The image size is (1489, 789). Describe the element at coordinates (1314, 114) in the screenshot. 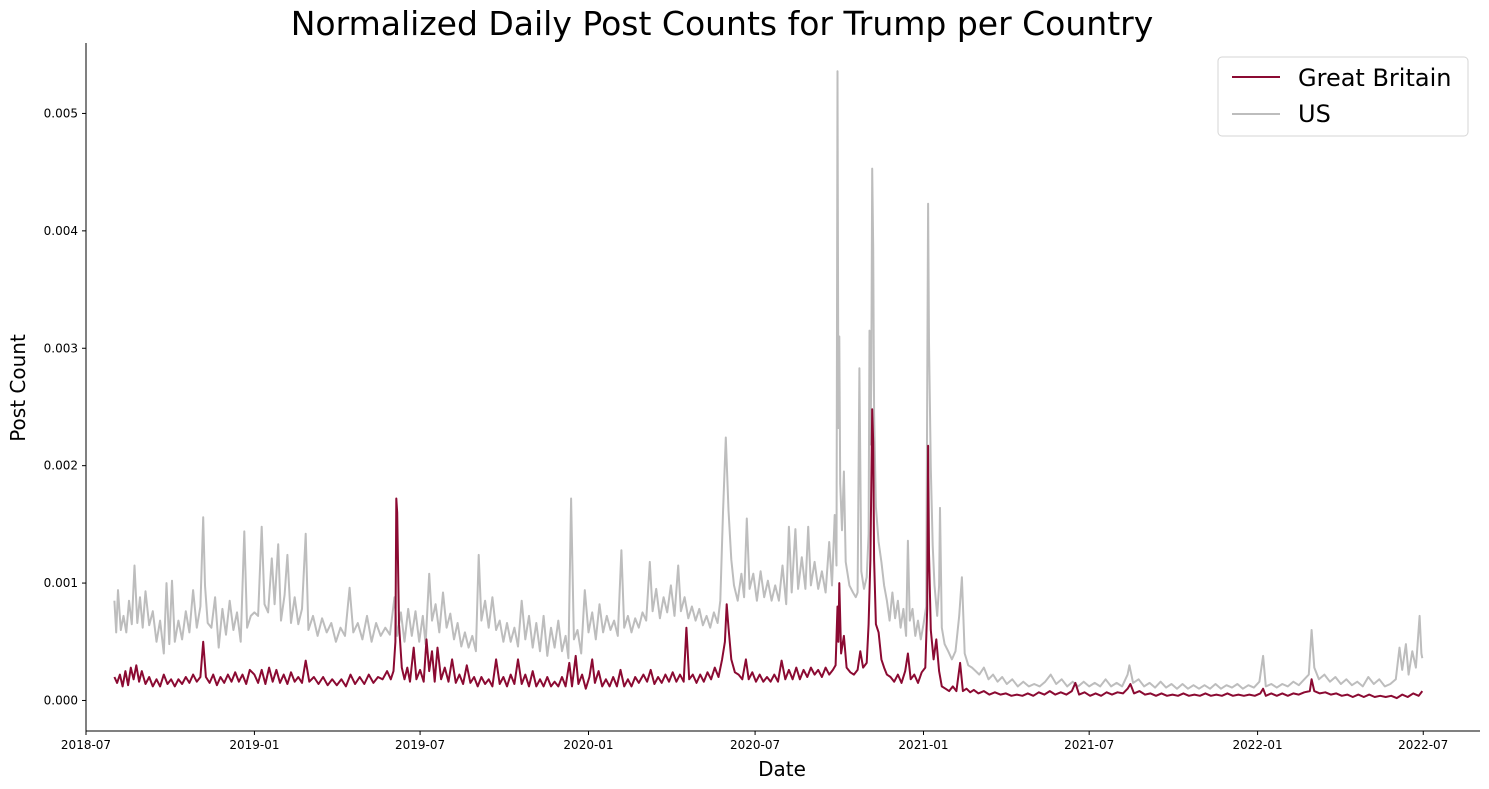

I see `legend-label-us: US` at that location.